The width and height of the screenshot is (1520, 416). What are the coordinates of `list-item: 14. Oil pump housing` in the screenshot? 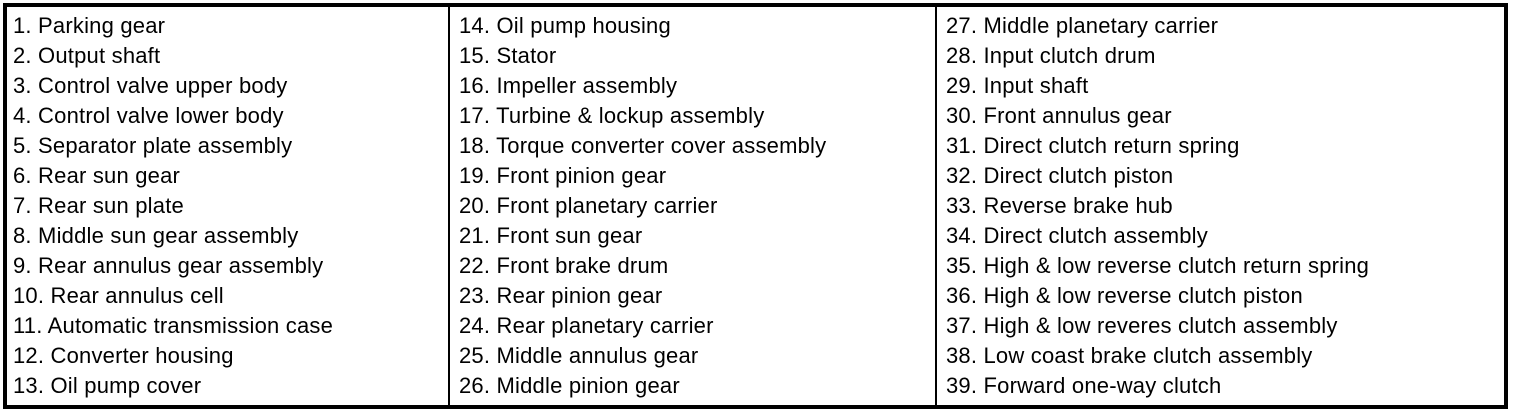 It's located at (565, 25).